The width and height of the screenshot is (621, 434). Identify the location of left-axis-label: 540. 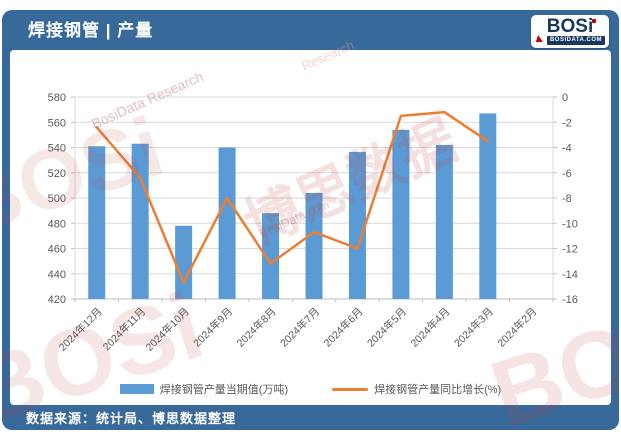
(57, 149).